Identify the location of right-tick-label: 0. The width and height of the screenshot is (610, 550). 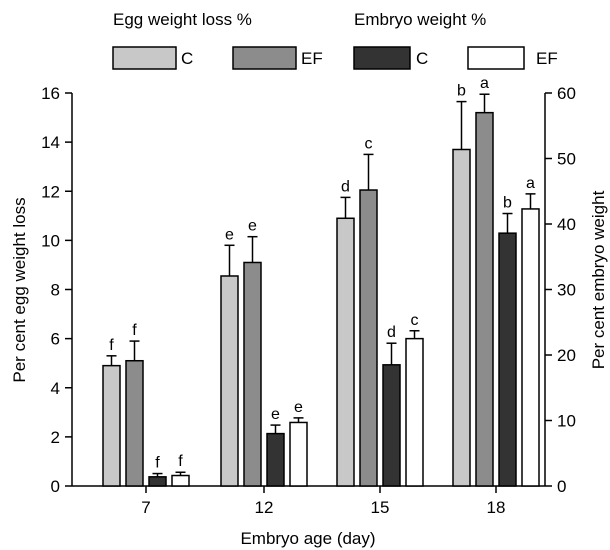
(561, 486).